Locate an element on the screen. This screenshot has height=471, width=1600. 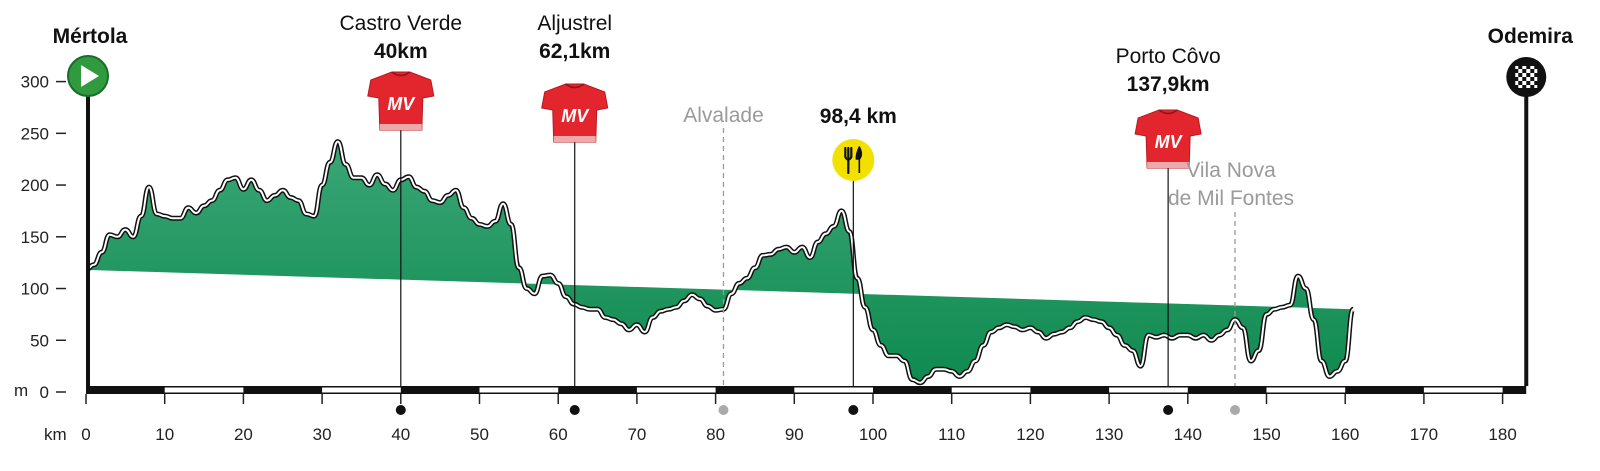
marker-distance: 62,1km is located at coordinates (574, 51).